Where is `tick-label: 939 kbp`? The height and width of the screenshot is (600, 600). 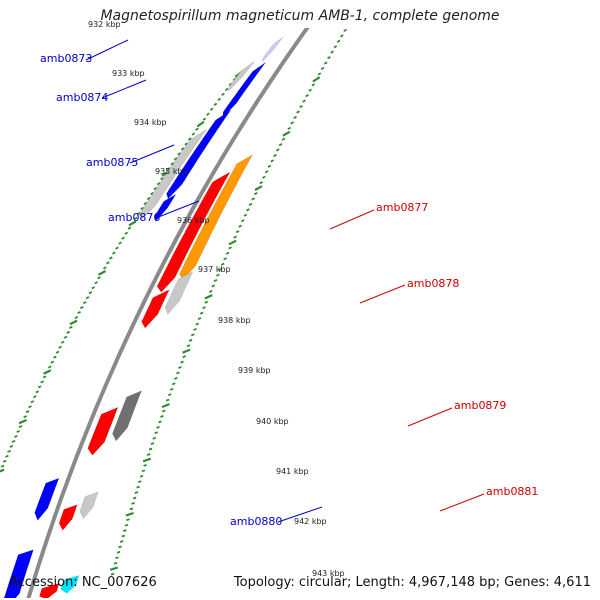 tick-label: 939 kbp is located at coordinates (254, 370).